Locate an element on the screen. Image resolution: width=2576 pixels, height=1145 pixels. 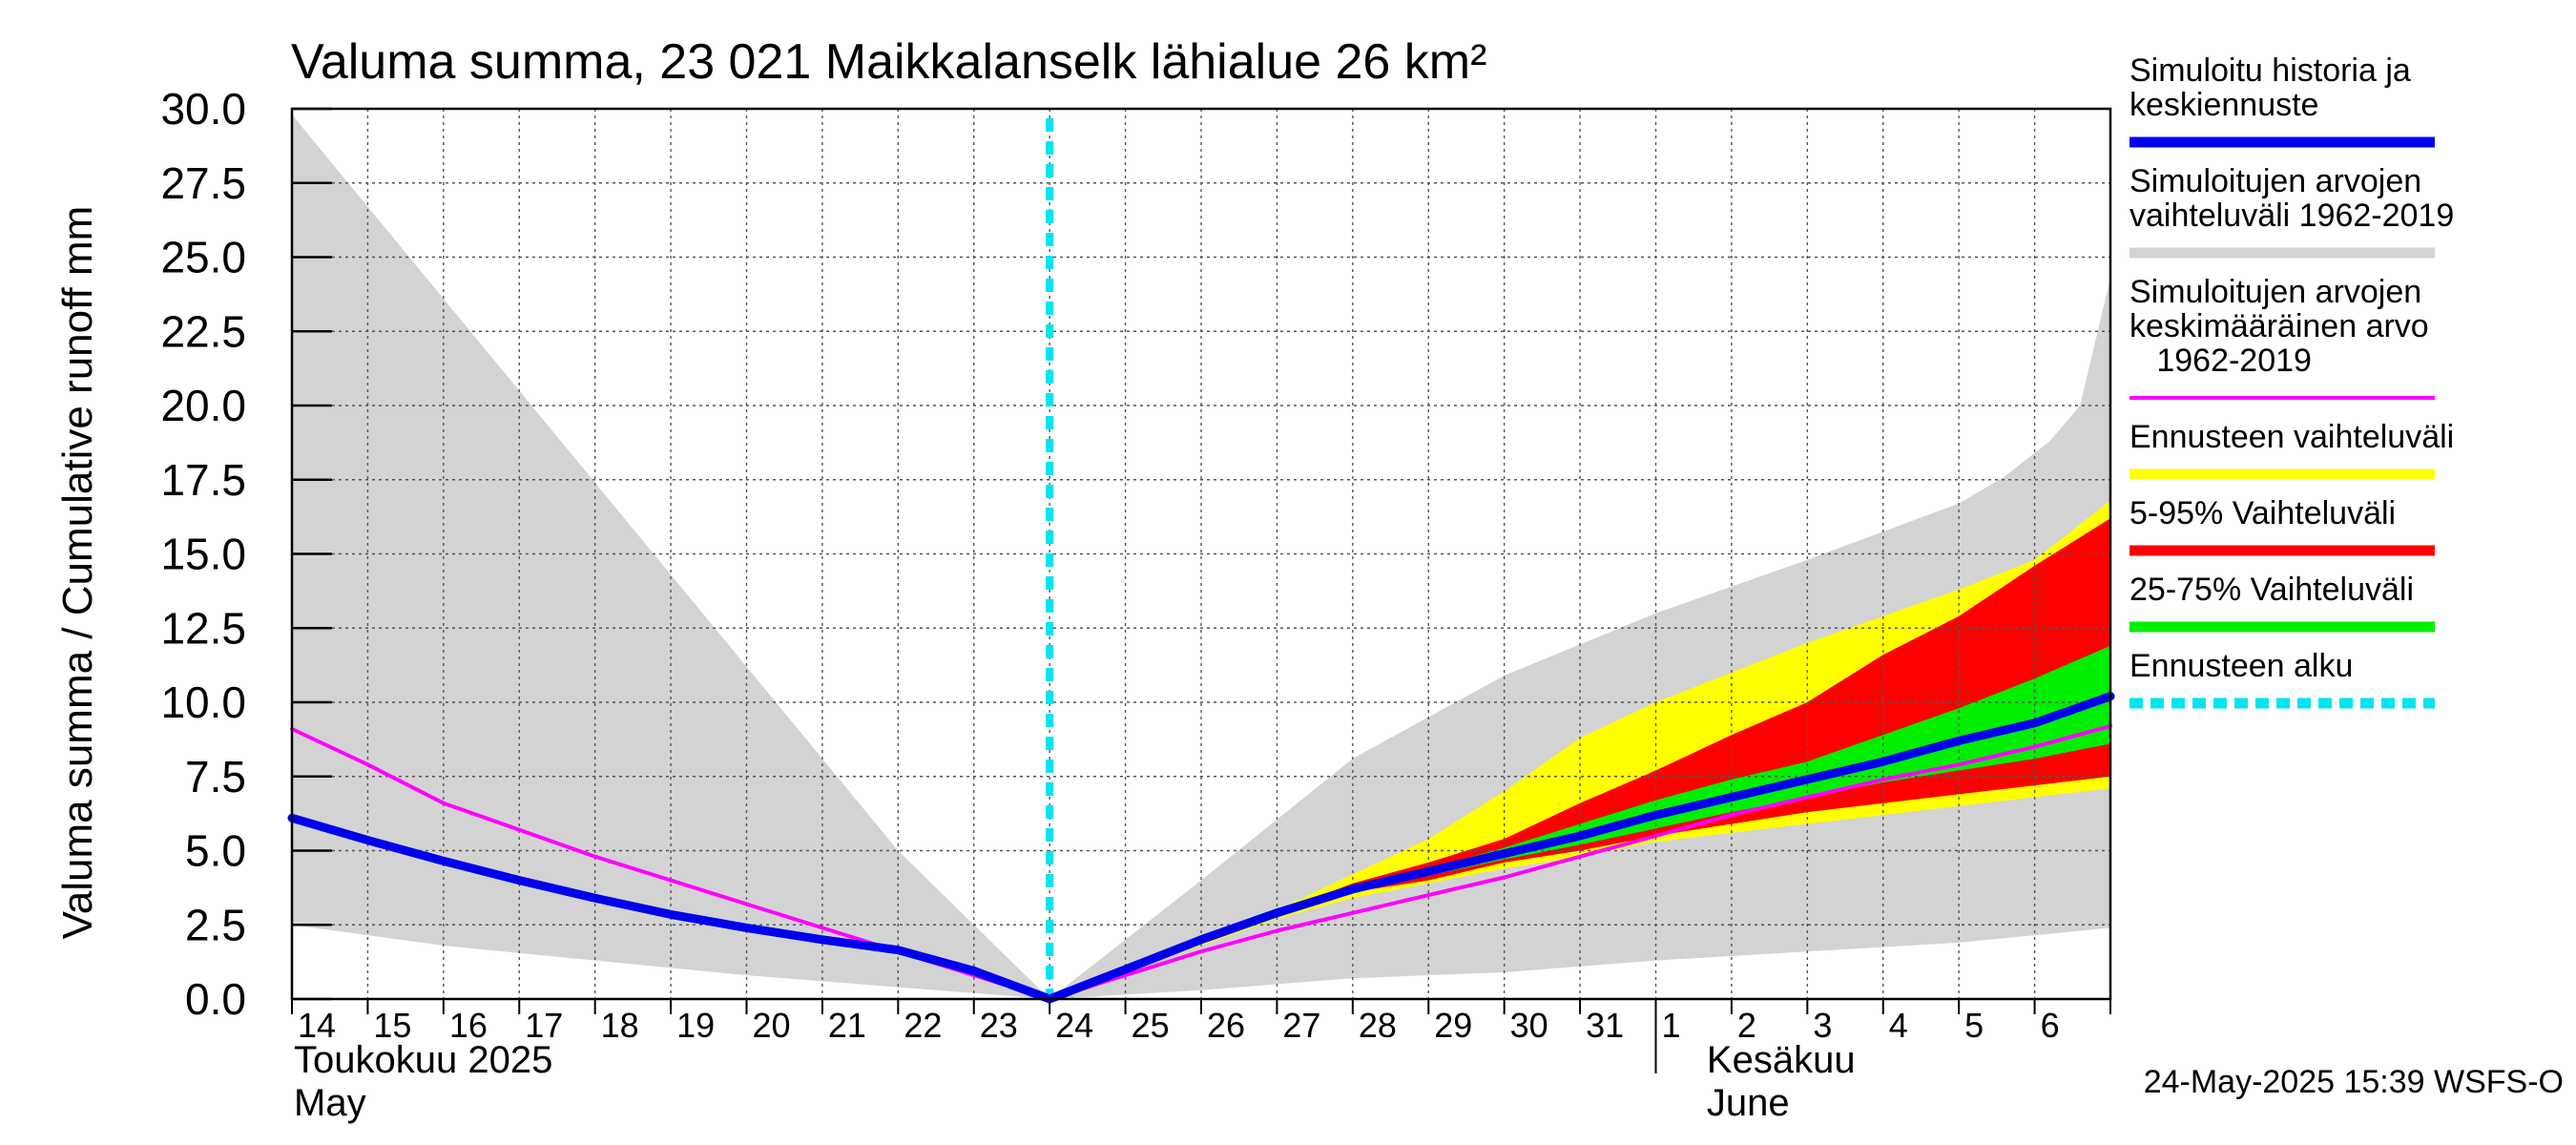
timestamp-footer: 24-May-2025 15:39 WSFS-O is located at coordinates (2354, 1082).